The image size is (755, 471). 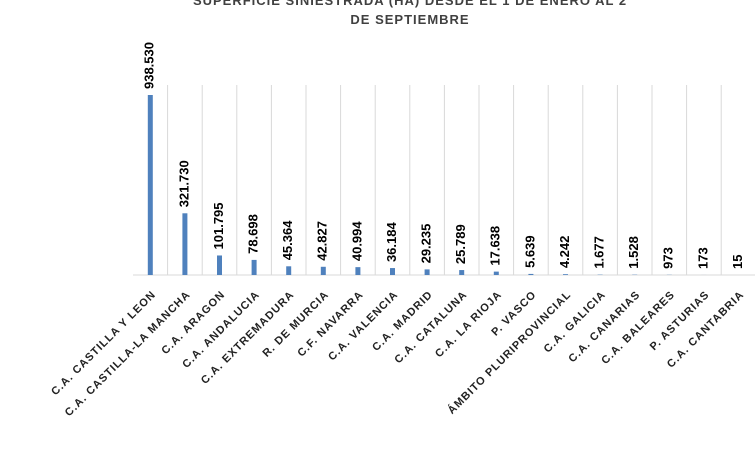 What do you see at coordinates (218, 225) in the screenshot?
I see `data-label: 101.795` at bounding box center [218, 225].